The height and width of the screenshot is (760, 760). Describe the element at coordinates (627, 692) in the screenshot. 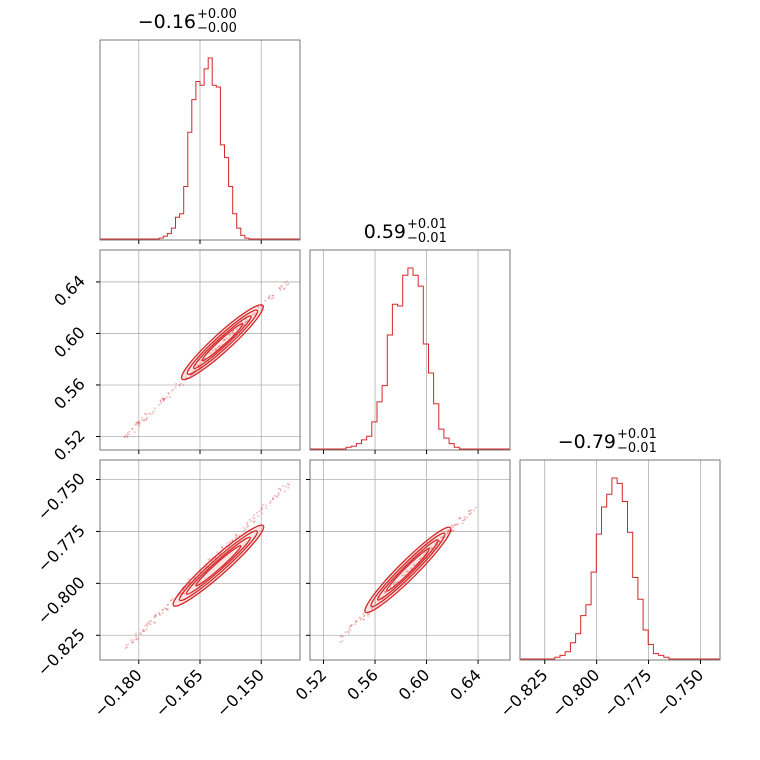

I see `x-tick-label: −0.775` at that location.